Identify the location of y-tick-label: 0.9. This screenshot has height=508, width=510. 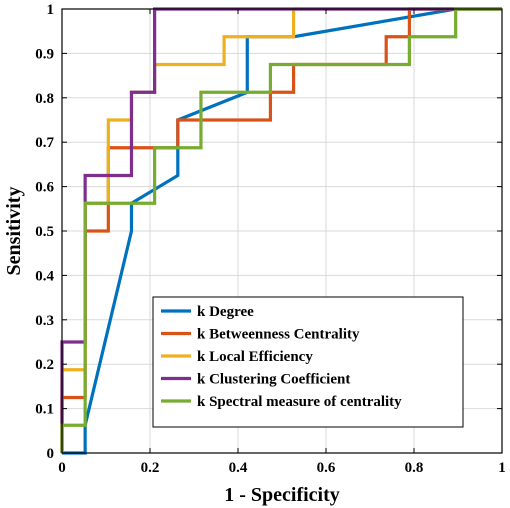
(44, 54).